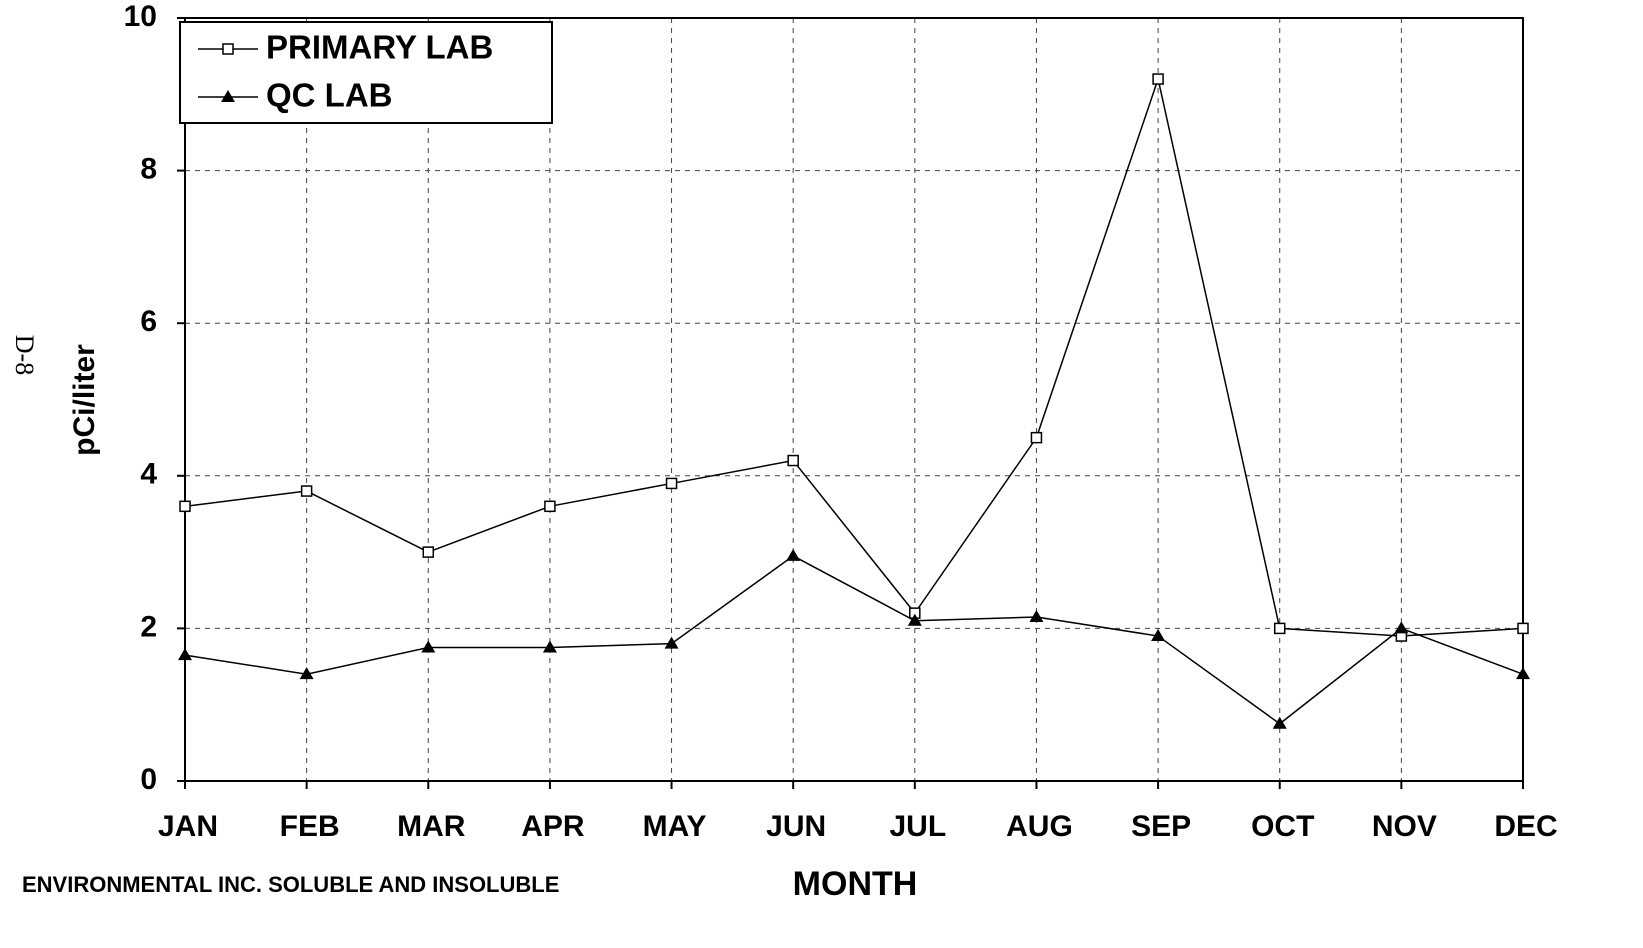  I want to click on x-tick-label: JUL, so click(917, 826).